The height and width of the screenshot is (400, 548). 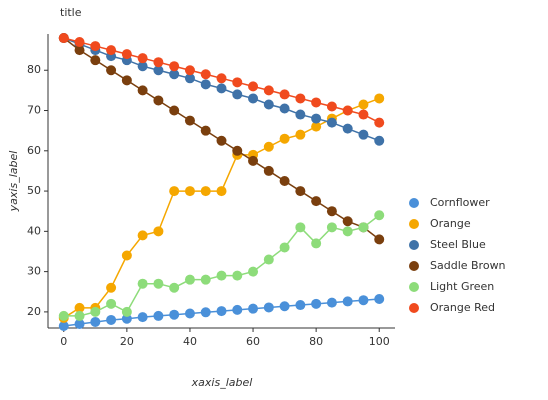 What do you see at coordinates (63, 341) in the screenshot?
I see `x-tick-label: 0` at bounding box center [63, 341].